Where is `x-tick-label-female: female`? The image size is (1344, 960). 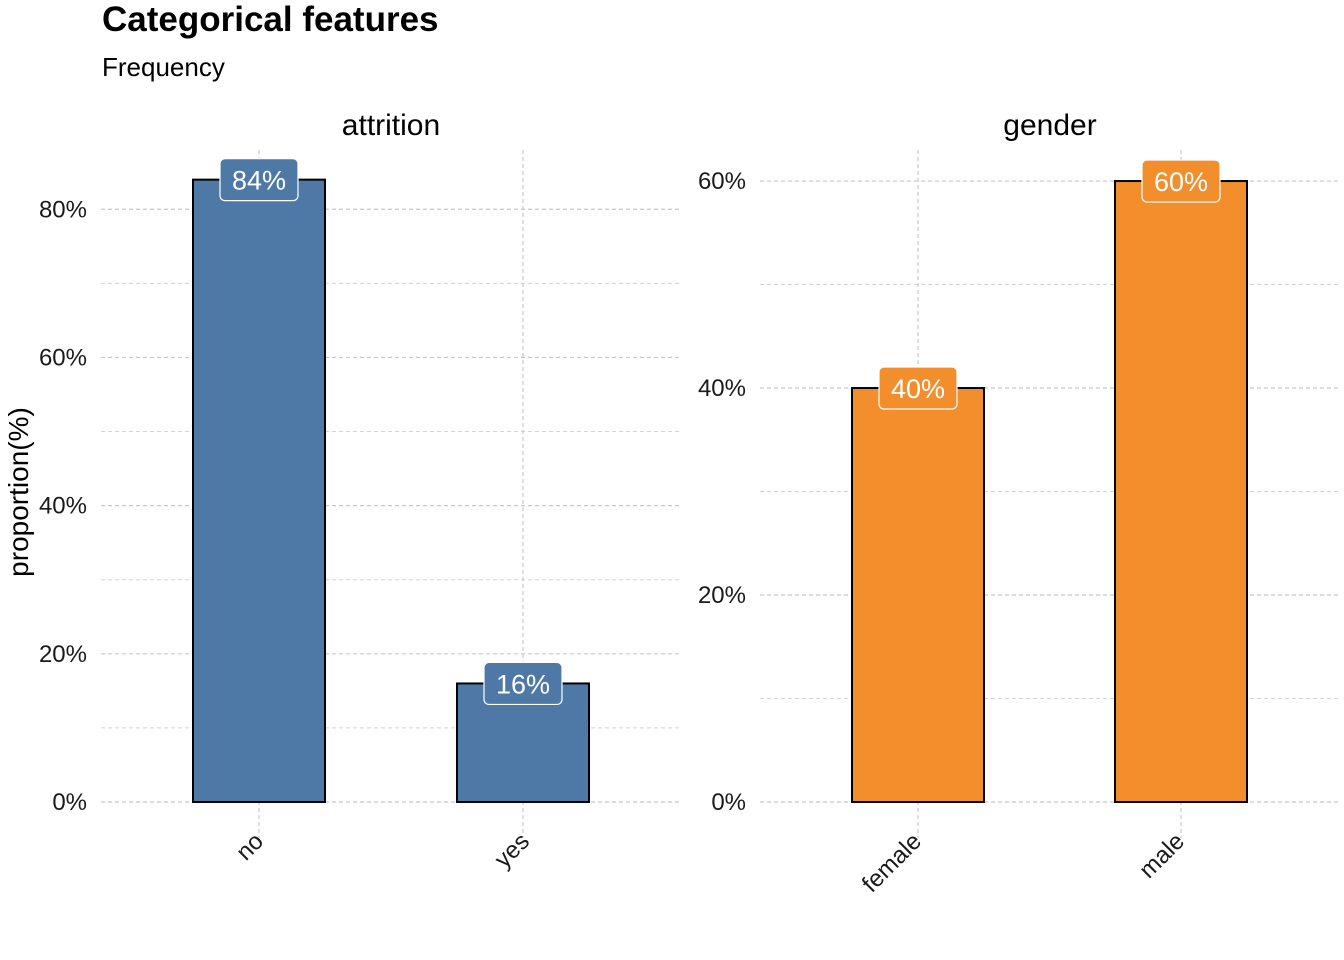
x-tick-label-female: female is located at coordinates (892, 863).